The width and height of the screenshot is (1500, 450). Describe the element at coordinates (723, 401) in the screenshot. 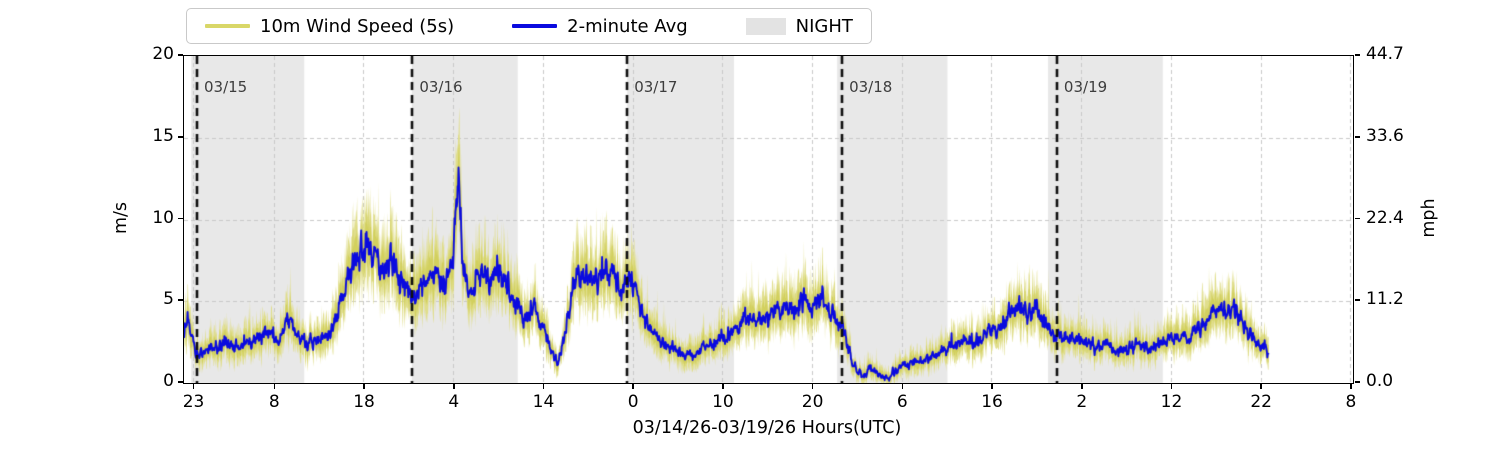

I see `x-tick-label: 10` at that location.